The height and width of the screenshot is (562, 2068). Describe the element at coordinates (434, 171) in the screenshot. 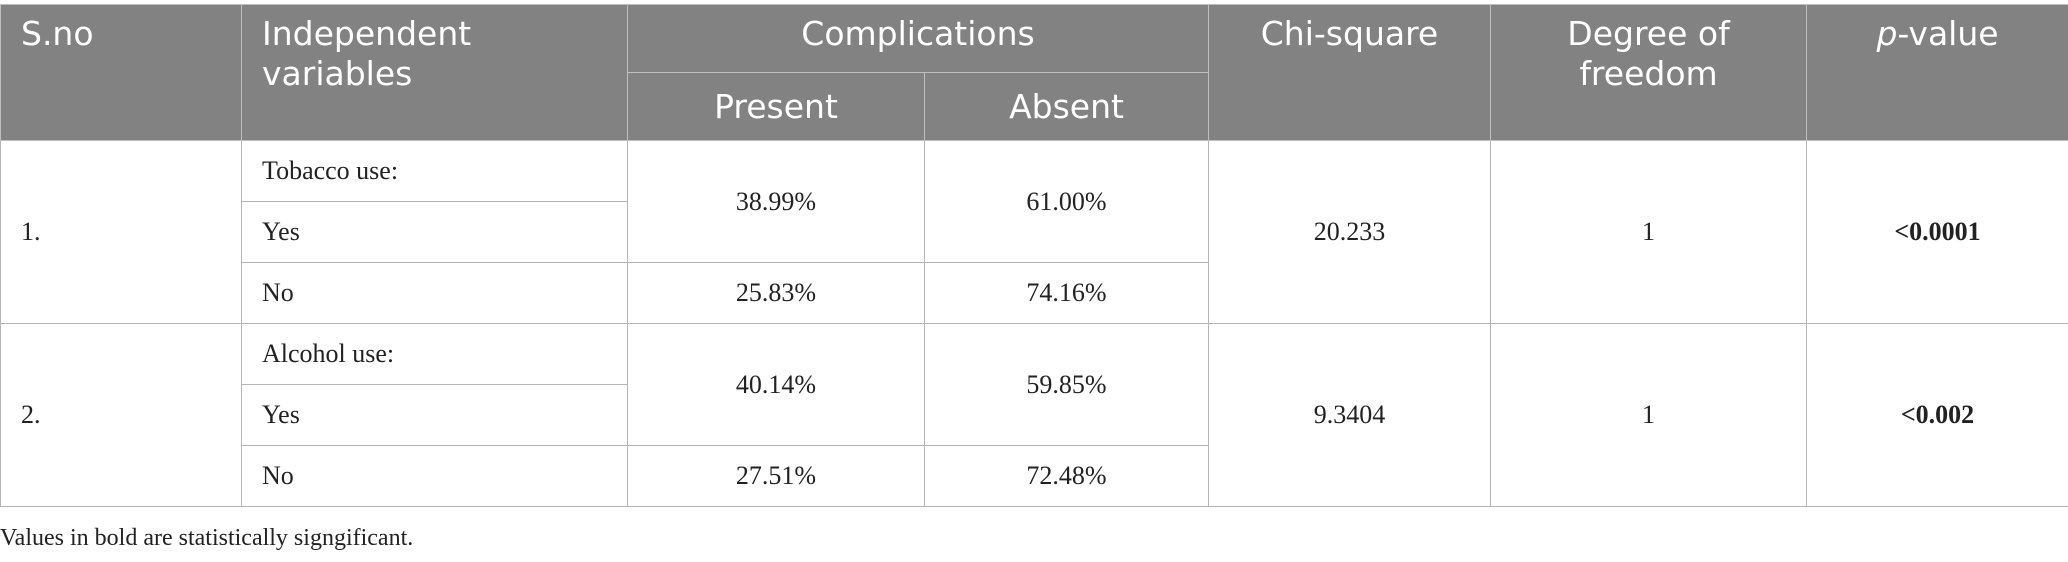

I see `row-label: Tobacco use:` at that location.